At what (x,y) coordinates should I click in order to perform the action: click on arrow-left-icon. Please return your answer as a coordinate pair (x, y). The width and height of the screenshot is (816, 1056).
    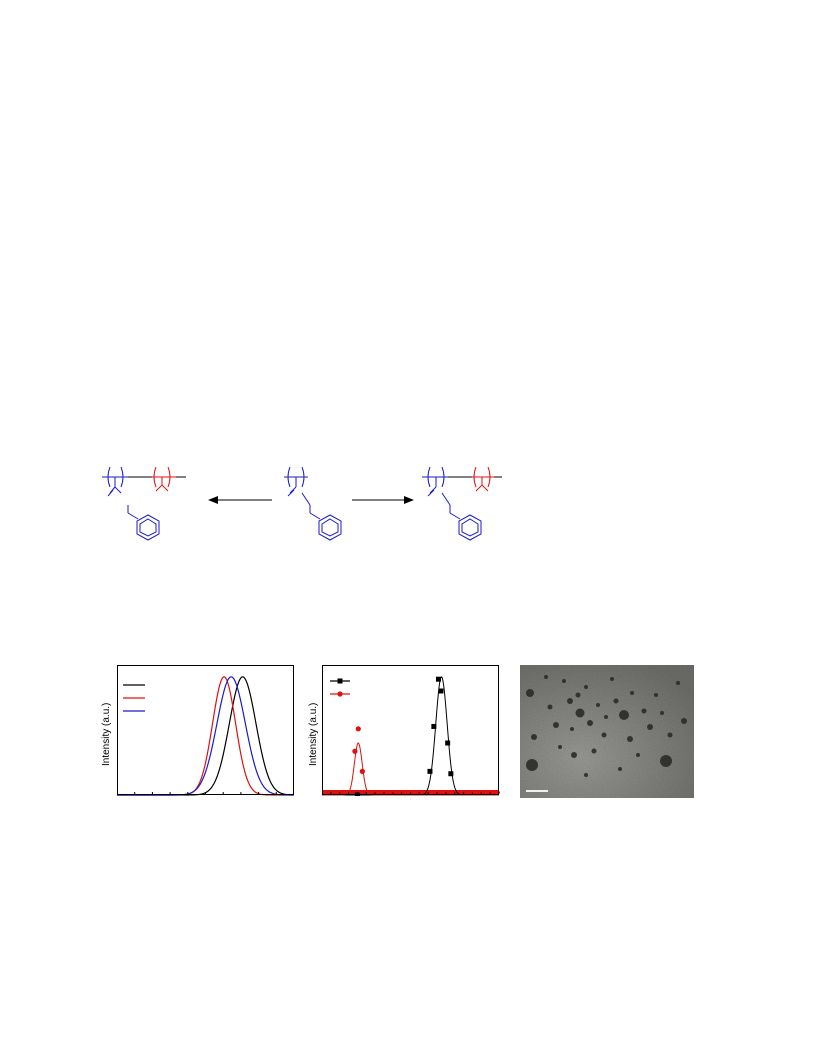
    Looking at the image, I should click on (240, 500).